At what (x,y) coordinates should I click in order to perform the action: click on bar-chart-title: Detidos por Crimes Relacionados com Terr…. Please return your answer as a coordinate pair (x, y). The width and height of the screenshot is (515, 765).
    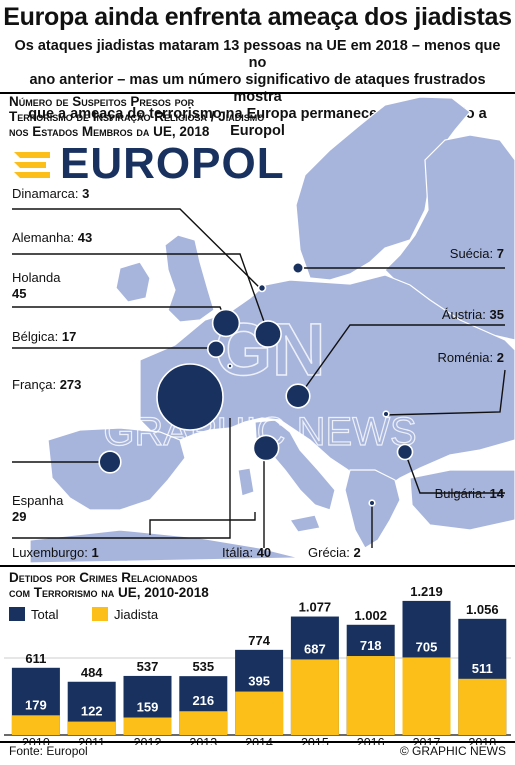
    Looking at the image, I should click on (159, 585).